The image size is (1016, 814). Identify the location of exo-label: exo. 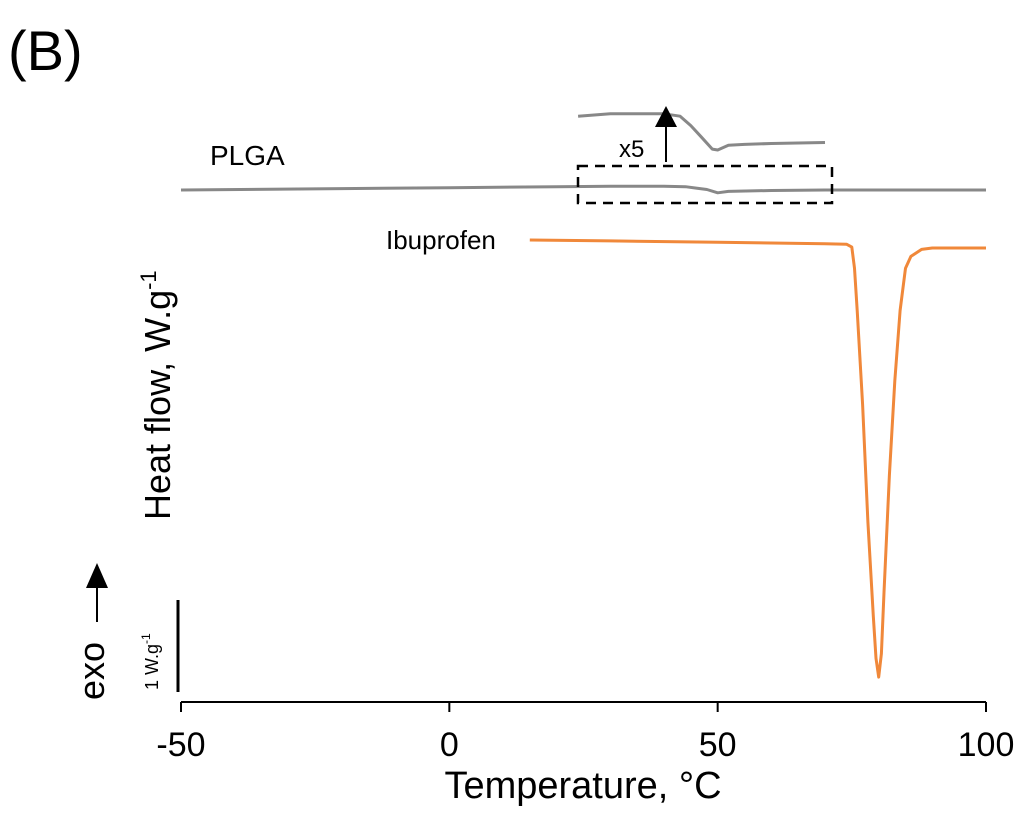
(91, 671).